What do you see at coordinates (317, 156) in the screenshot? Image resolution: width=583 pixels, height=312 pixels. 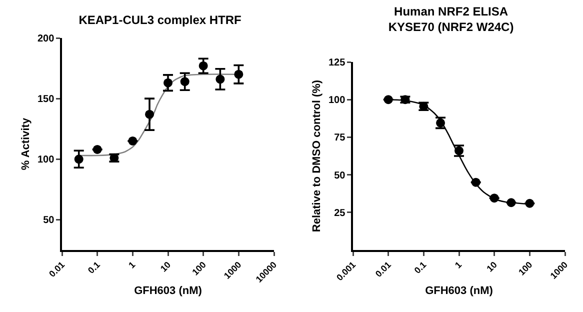 I see `y-axis-title: Relative to DMSO control (%)` at bounding box center [317, 156].